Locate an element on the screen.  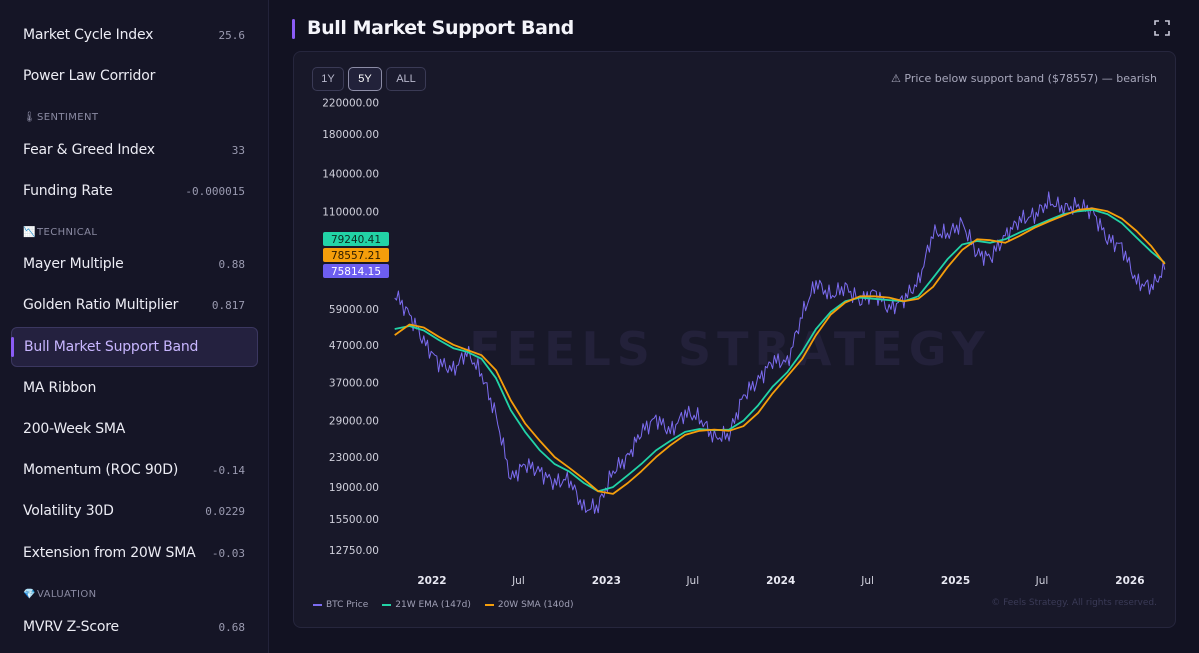
sidebar-item-value: -0.03 is located at coordinates (228, 553).